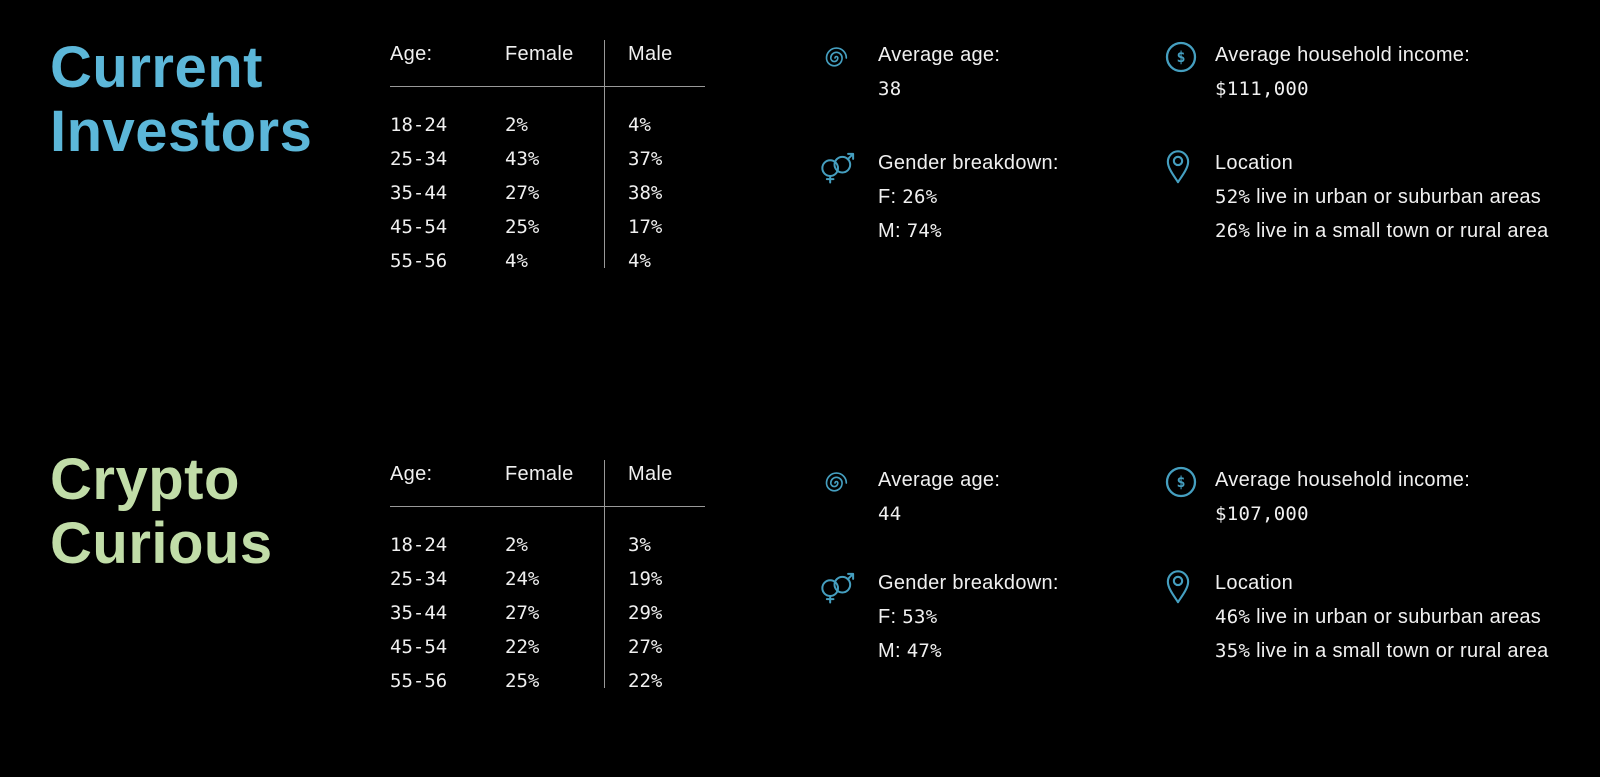  Describe the element at coordinates (645, 579) in the screenshot. I see `male-value-cell: 19%` at that location.